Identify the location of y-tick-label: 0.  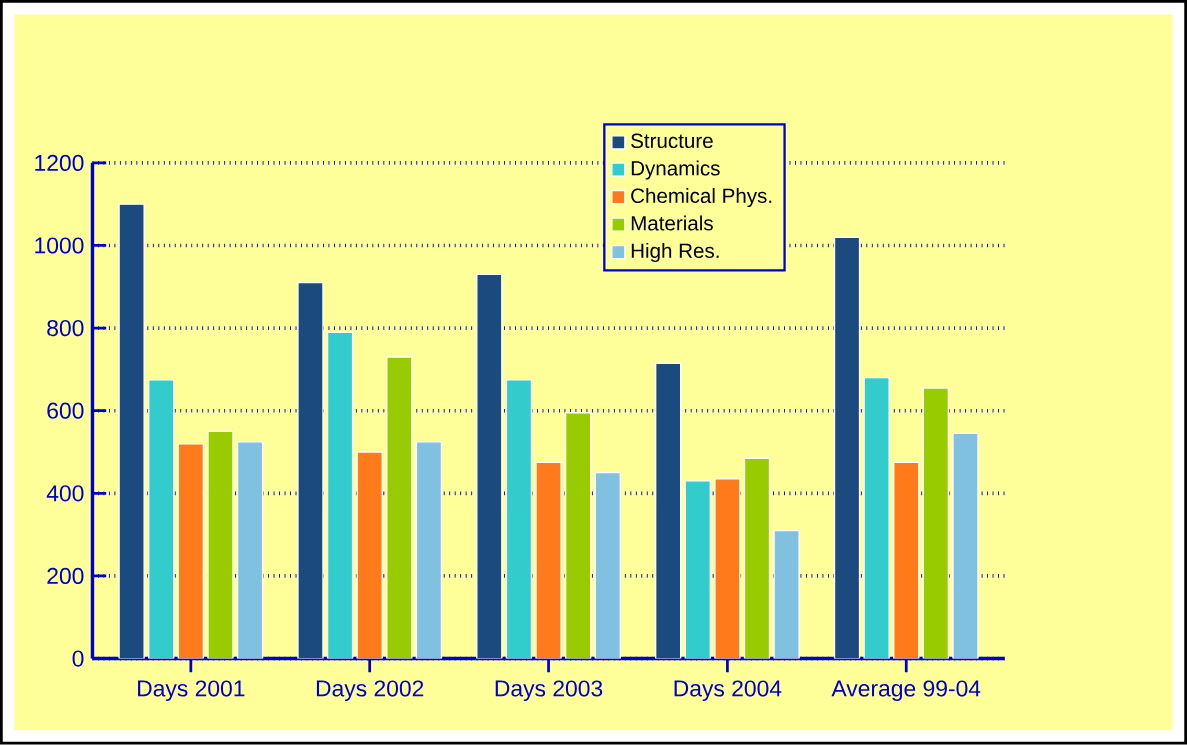
(78, 658).